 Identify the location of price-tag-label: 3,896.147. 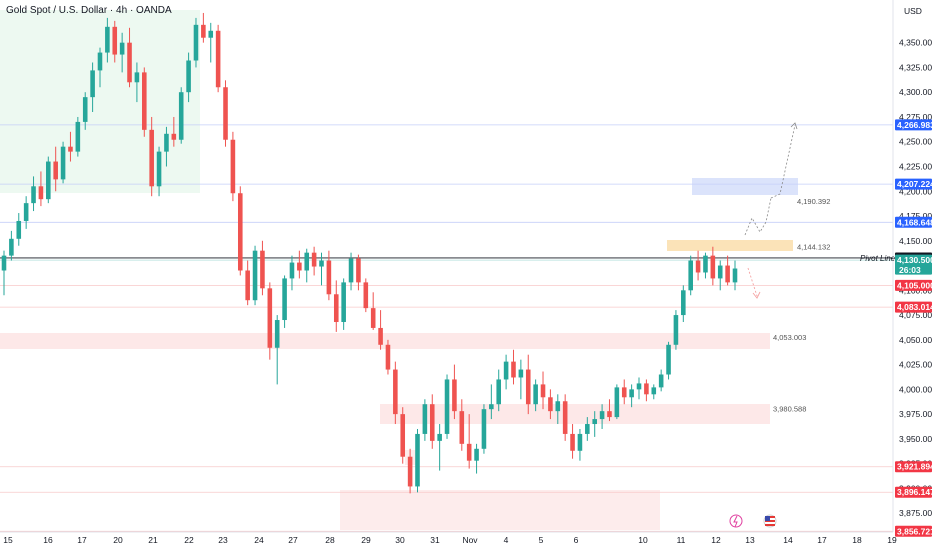
(914, 492).